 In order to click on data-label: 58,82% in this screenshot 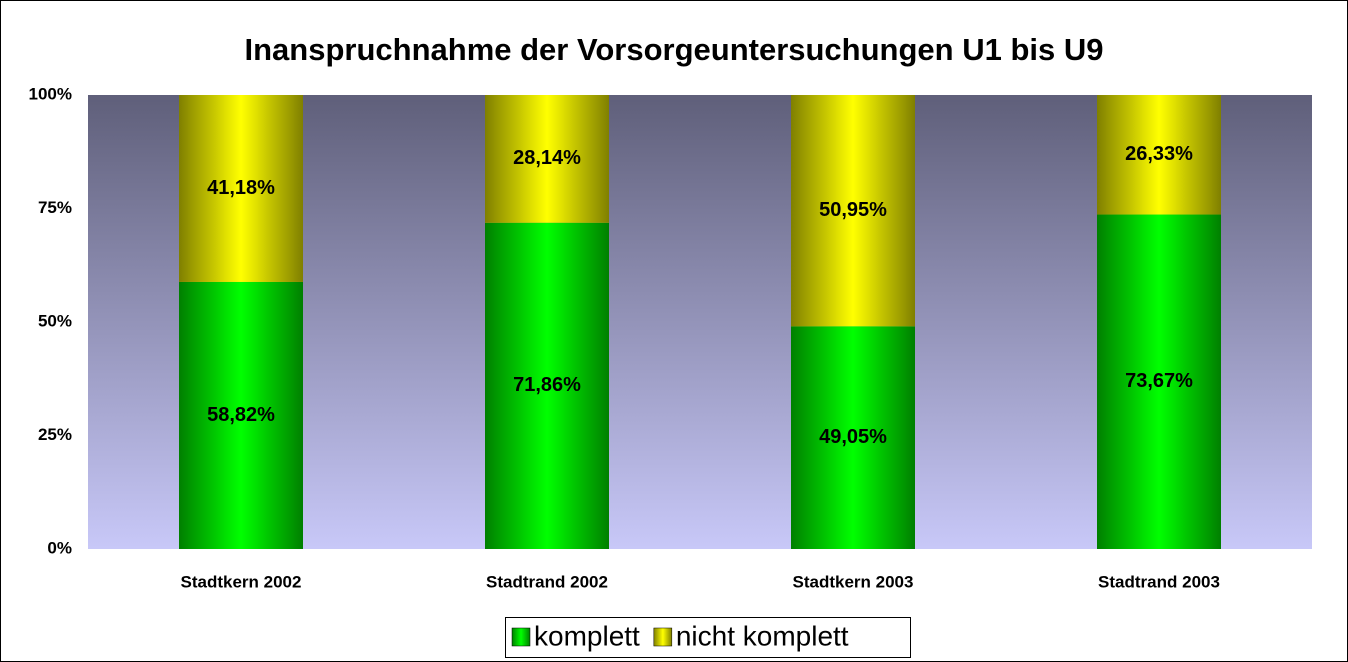, I will do `click(241, 415)`.